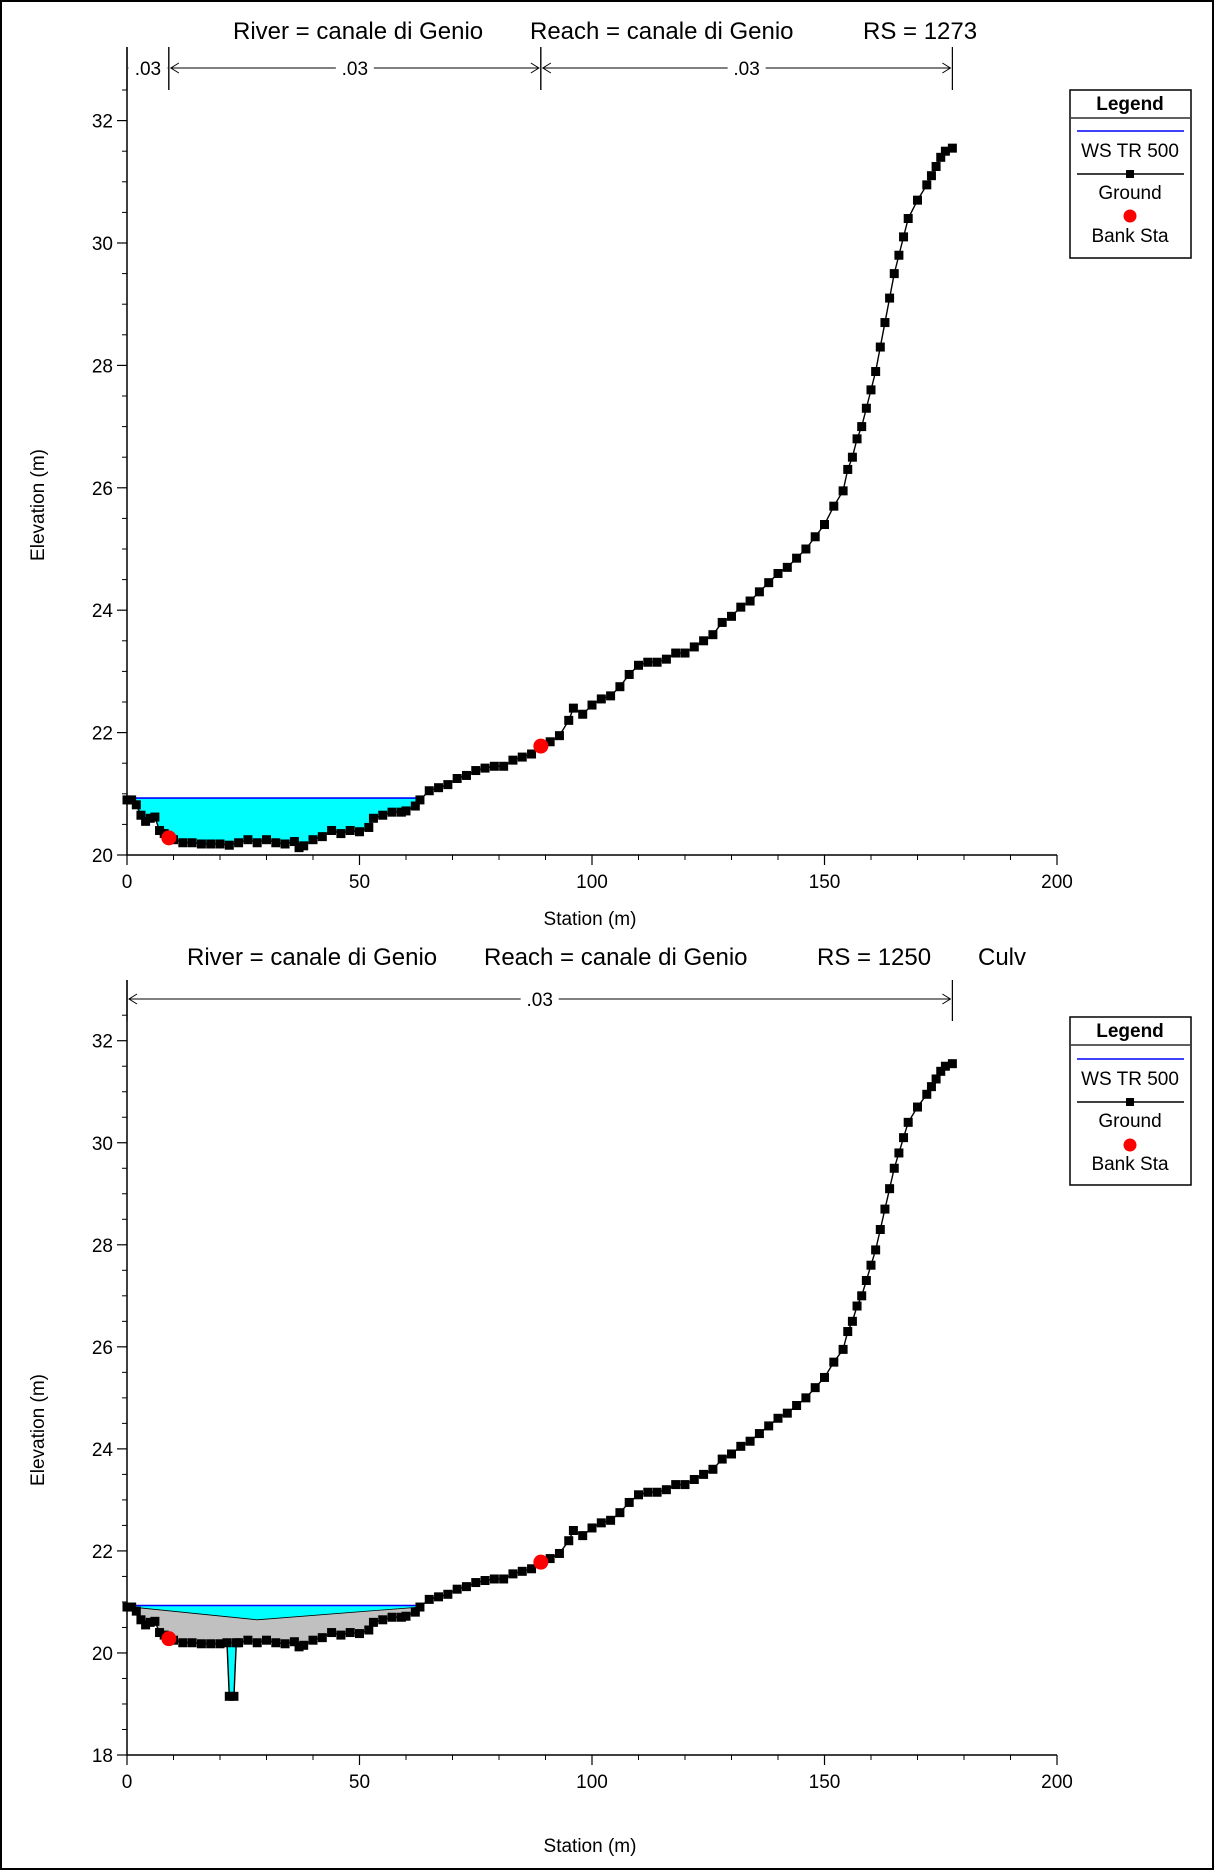 The height and width of the screenshot is (1870, 1214). I want to click on legend-ground-marker, so click(1130, 174).